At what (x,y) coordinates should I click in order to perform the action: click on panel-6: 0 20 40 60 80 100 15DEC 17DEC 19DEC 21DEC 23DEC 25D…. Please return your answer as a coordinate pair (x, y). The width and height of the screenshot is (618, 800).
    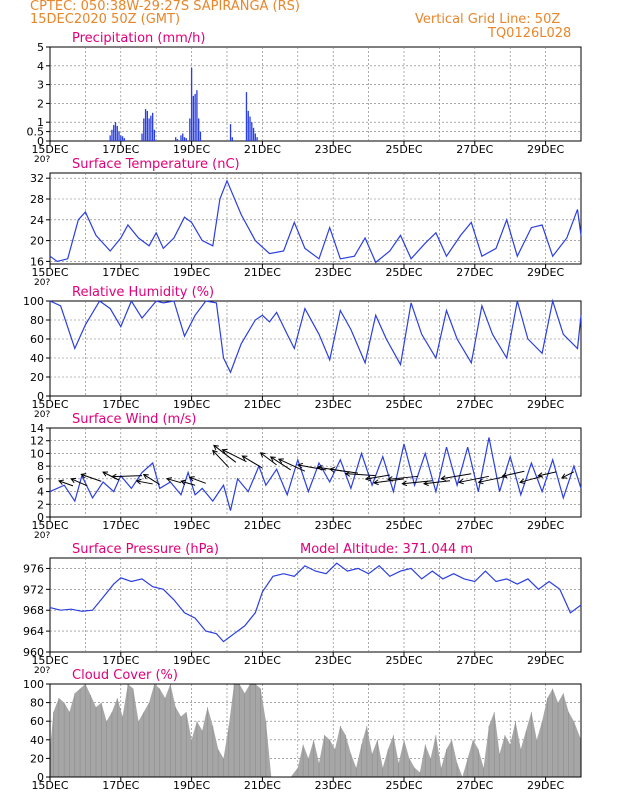
    Looking at the image, I should click on (302, 730).